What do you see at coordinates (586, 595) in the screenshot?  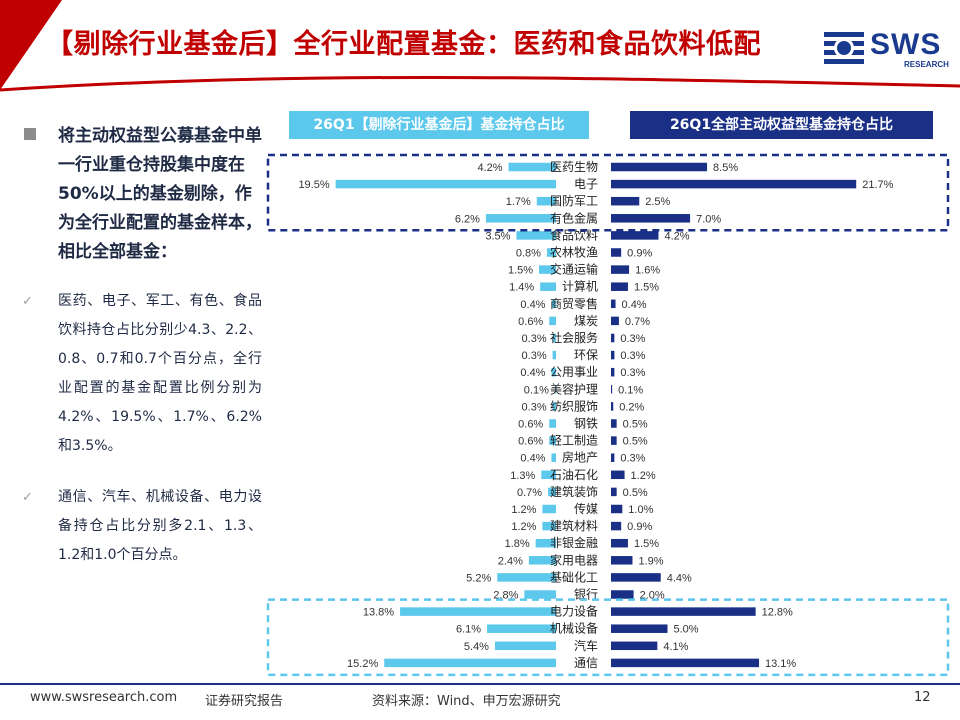 I see `category-label: 银行` at bounding box center [586, 595].